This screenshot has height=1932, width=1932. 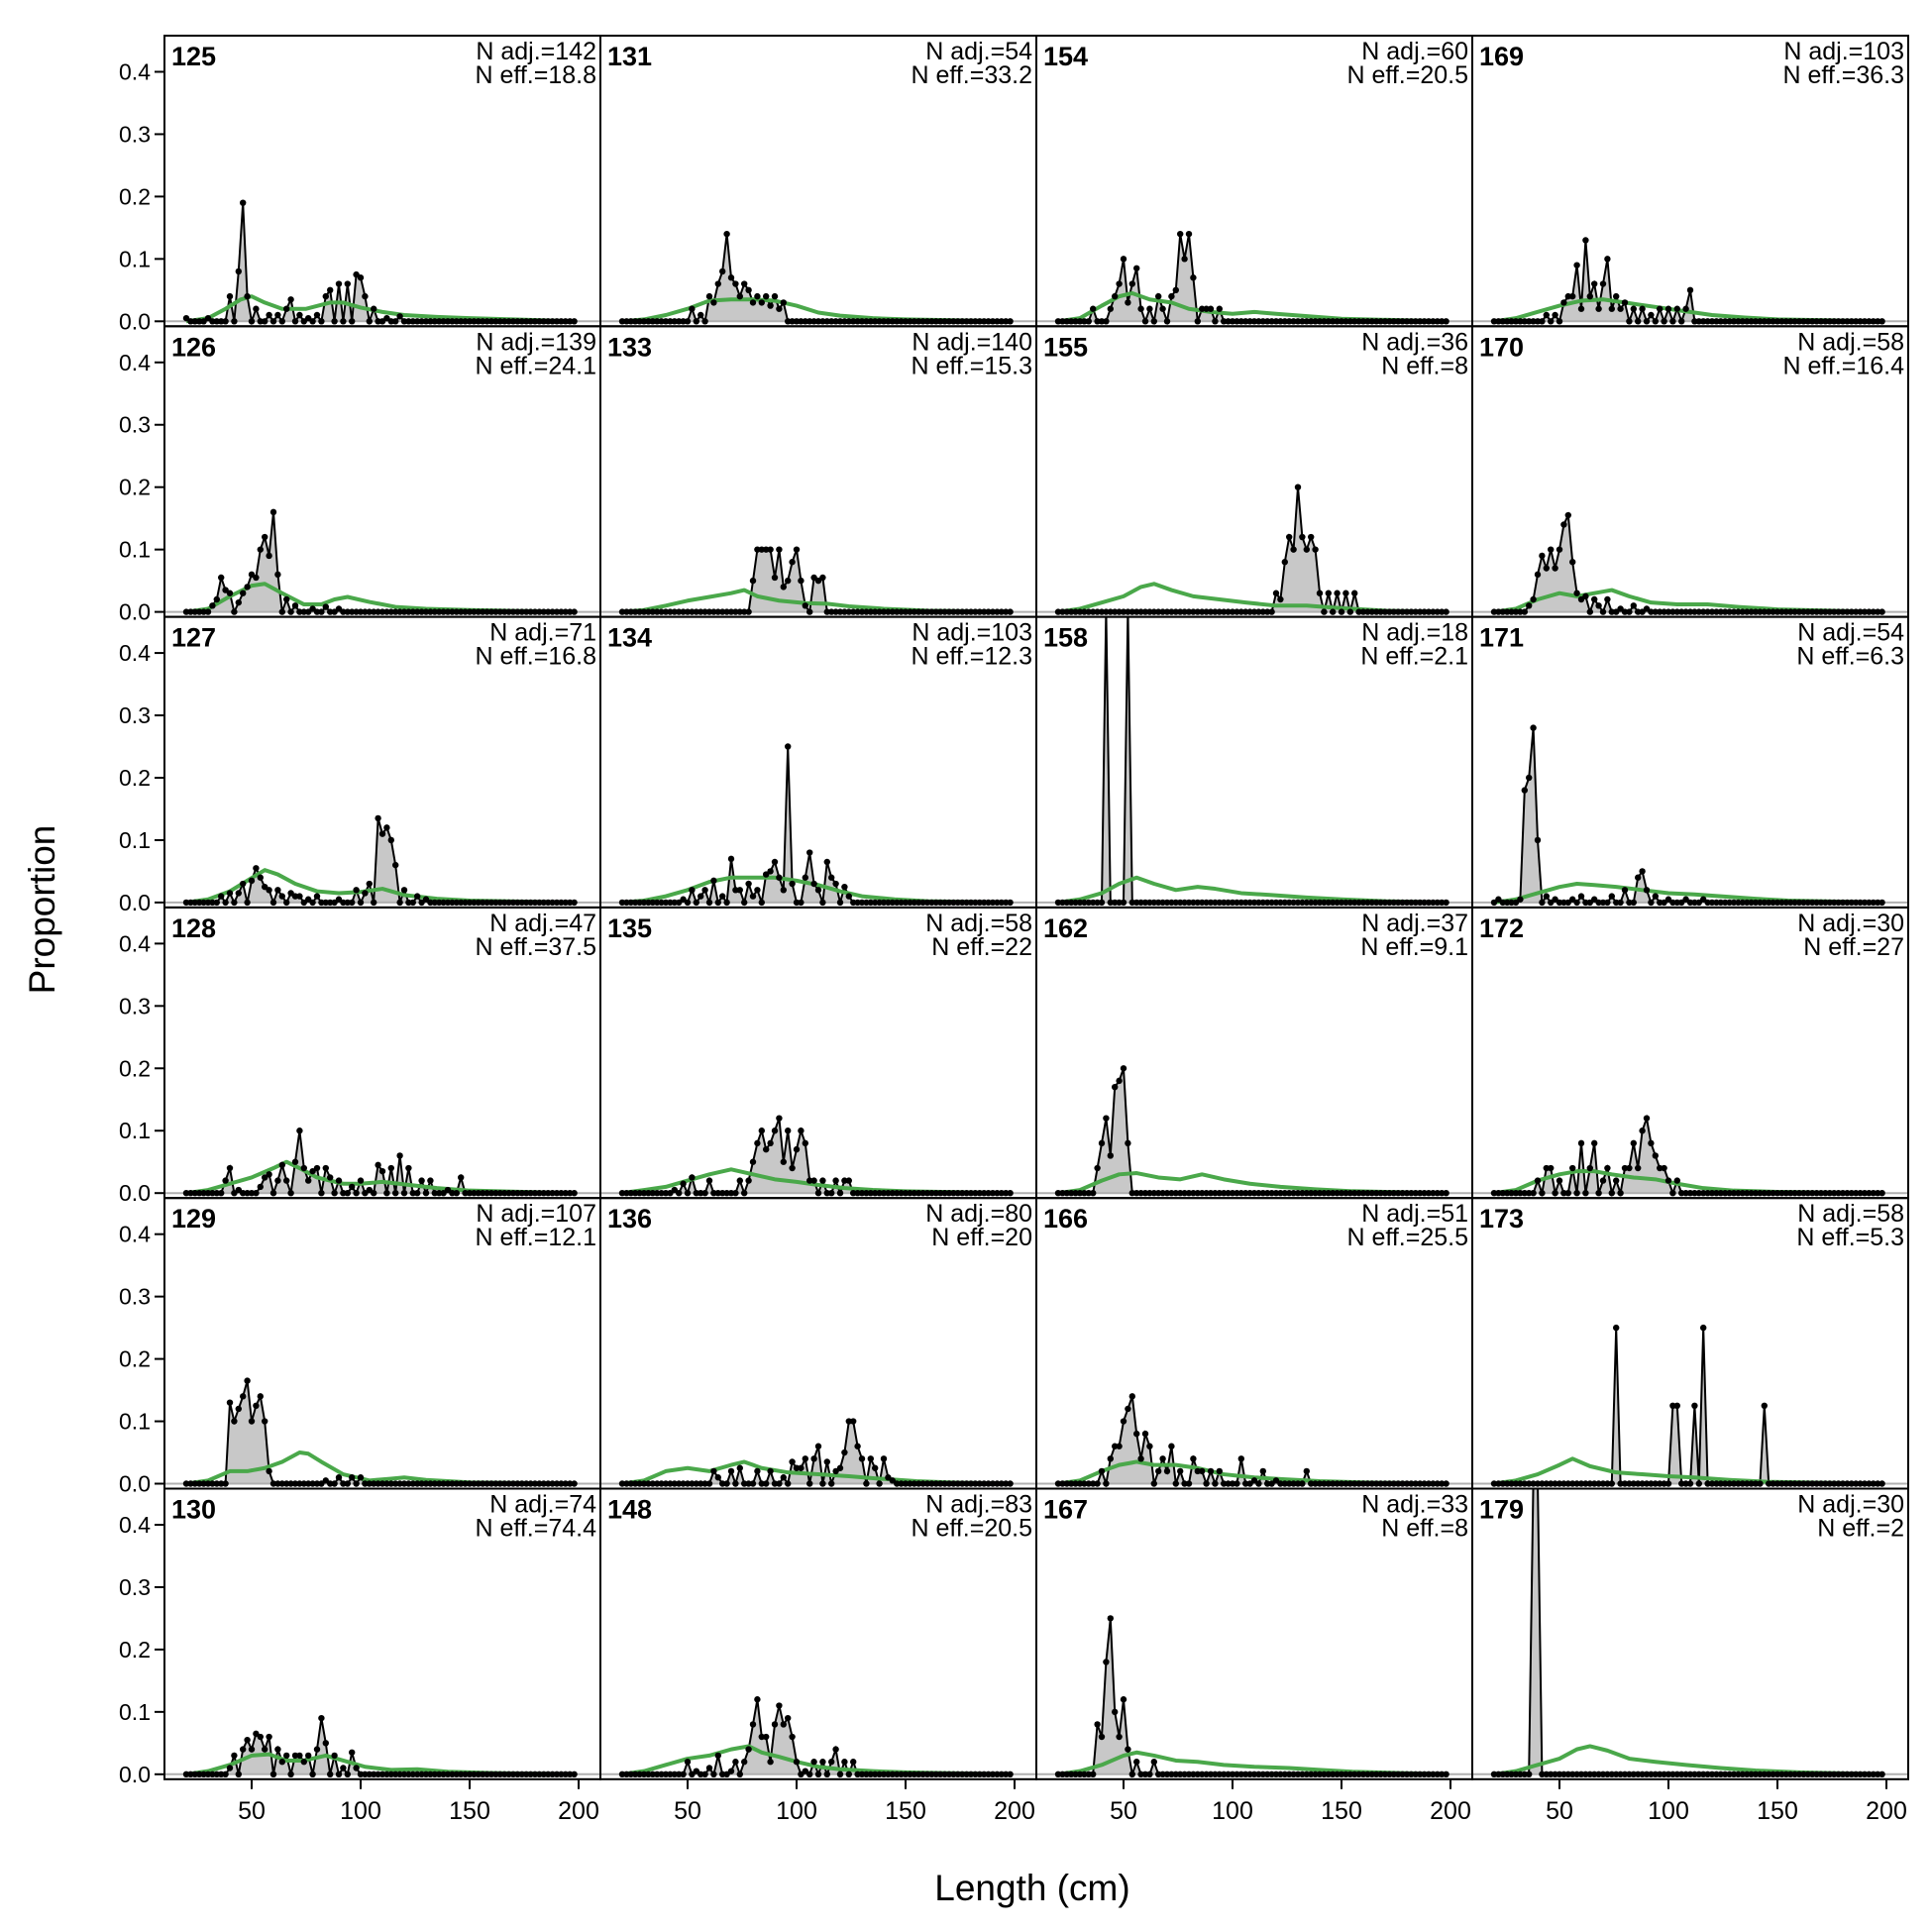 I want to click on panel-id-label: 162, so click(x=1065, y=928).